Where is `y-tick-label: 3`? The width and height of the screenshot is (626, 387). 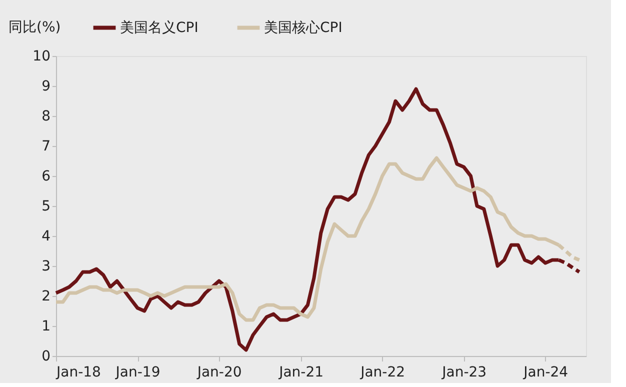 y-tick-label: 3 is located at coordinates (46, 266).